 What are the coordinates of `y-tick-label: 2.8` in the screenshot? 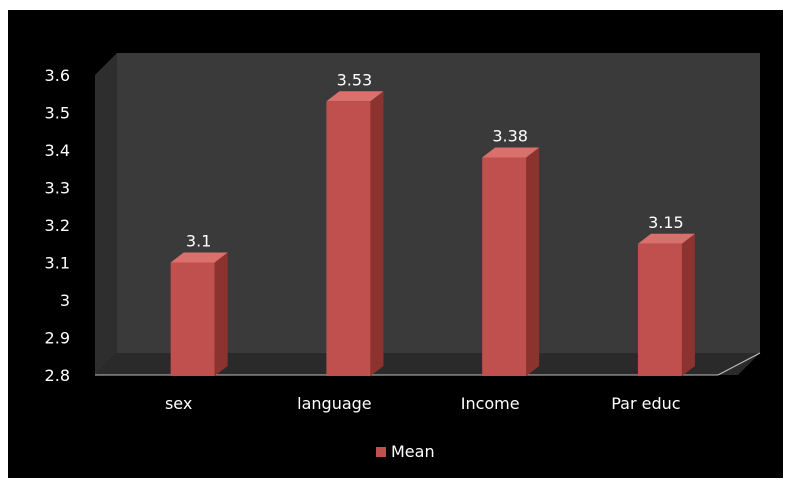 It's located at (57, 375).